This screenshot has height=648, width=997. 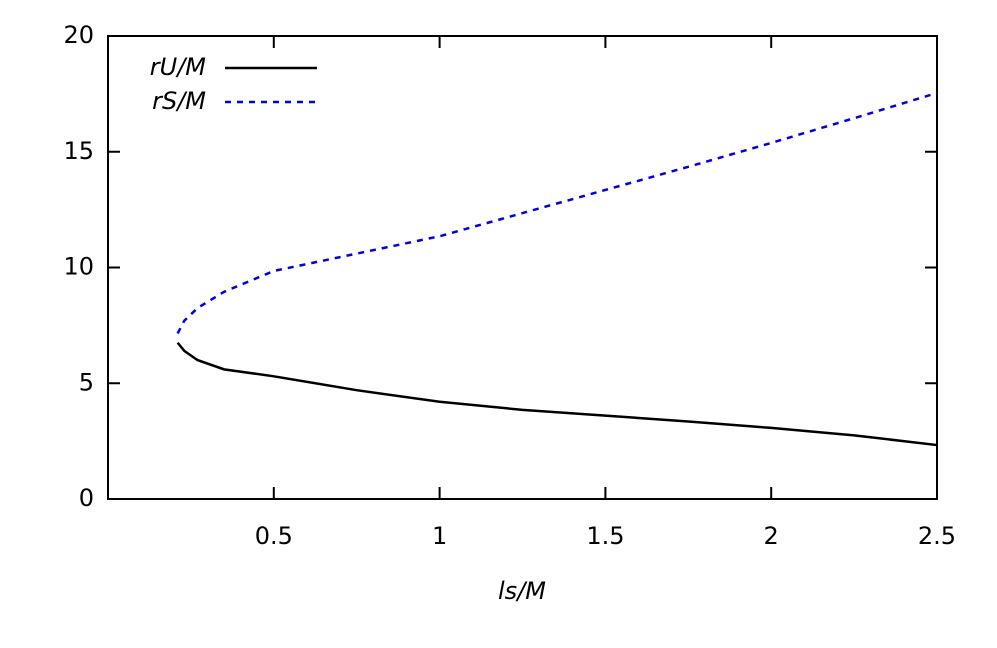 I want to click on x-axis-label: ls/M, so click(x=522, y=591).